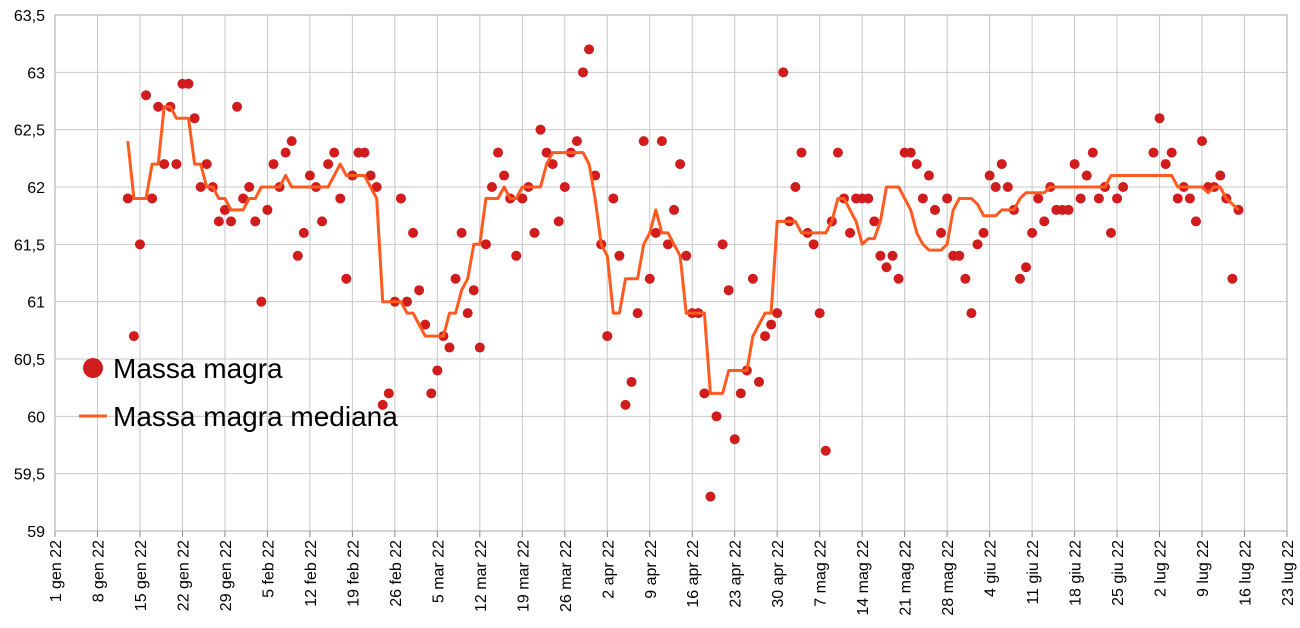 This screenshot has height=628, width=1300. I want to click on legend-swatch, so click(93, 368).